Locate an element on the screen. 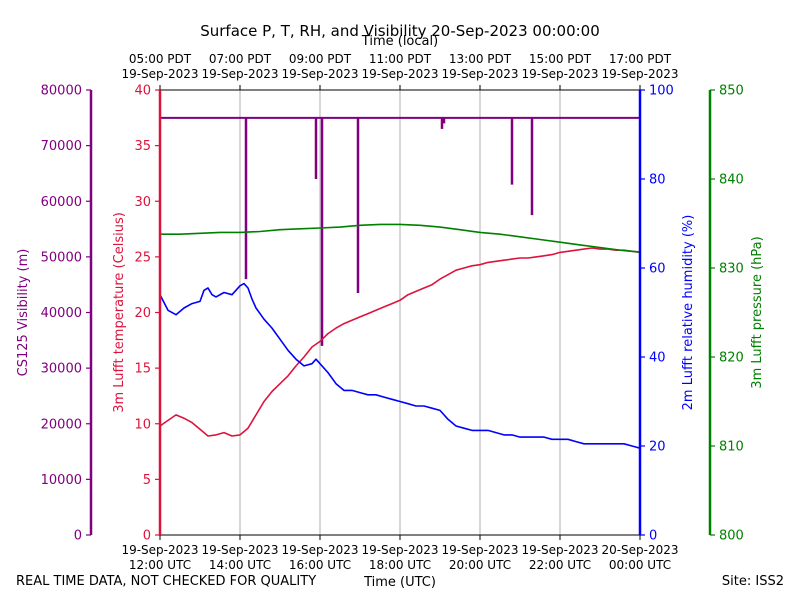 This screenshot has width=800, height=600. bottom-x-tick-time: 00:00 UTC is located at coordinates (640, 565).